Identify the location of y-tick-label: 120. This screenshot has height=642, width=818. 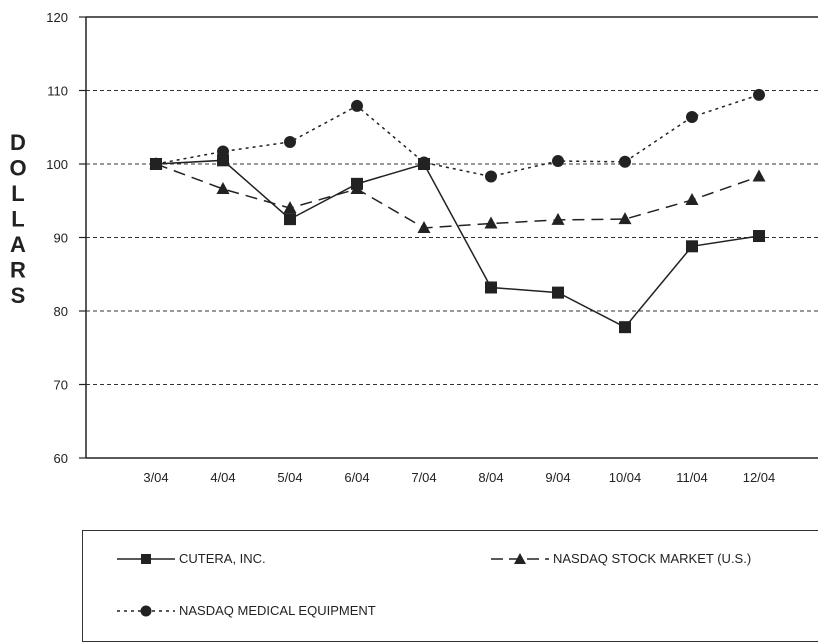
(57, 17).